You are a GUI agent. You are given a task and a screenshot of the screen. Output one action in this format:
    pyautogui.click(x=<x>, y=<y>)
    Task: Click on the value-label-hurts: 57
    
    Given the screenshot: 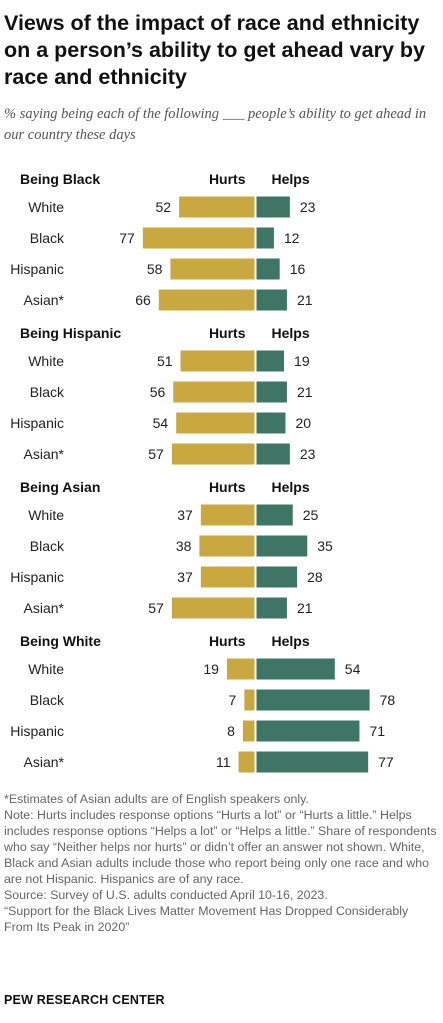 What is the action you would take?
    pyautogui.click(x=156, y=454)
    